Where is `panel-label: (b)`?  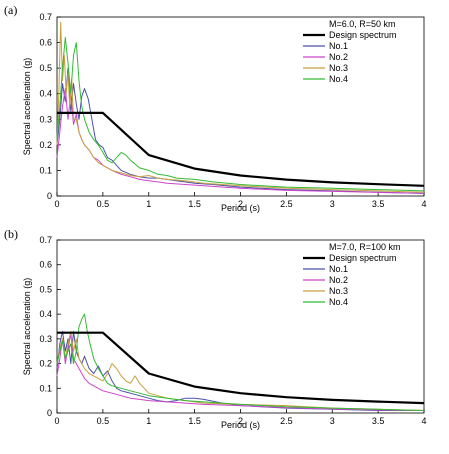
panel-label: (b) is located at coordinates (11, 234).